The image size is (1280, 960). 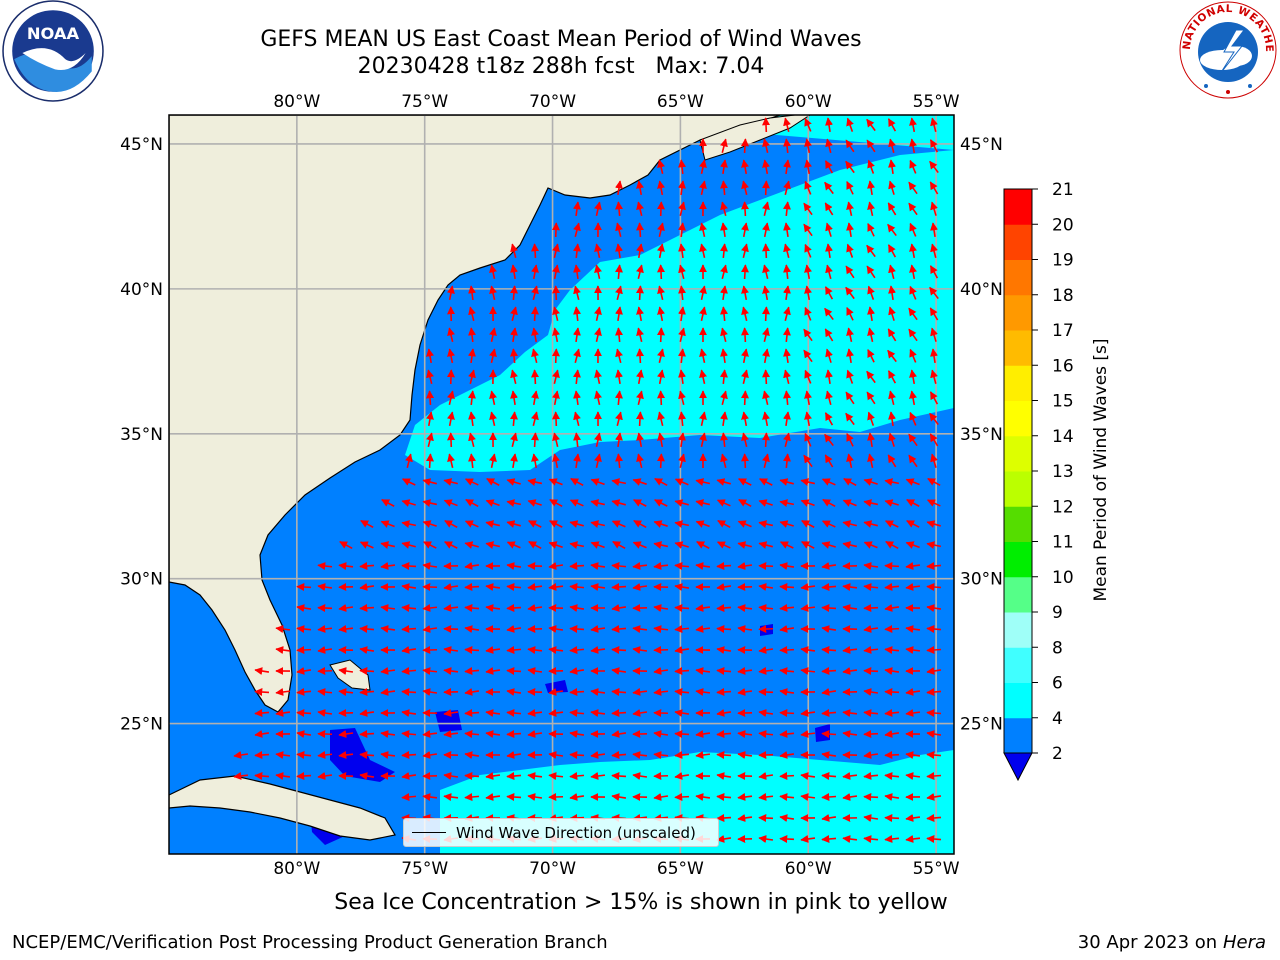 What do you see at coordinates (1063, 190) in the screenshot?
I see `colorbar-tick-label: 21` at bounding box center [1063, 190].